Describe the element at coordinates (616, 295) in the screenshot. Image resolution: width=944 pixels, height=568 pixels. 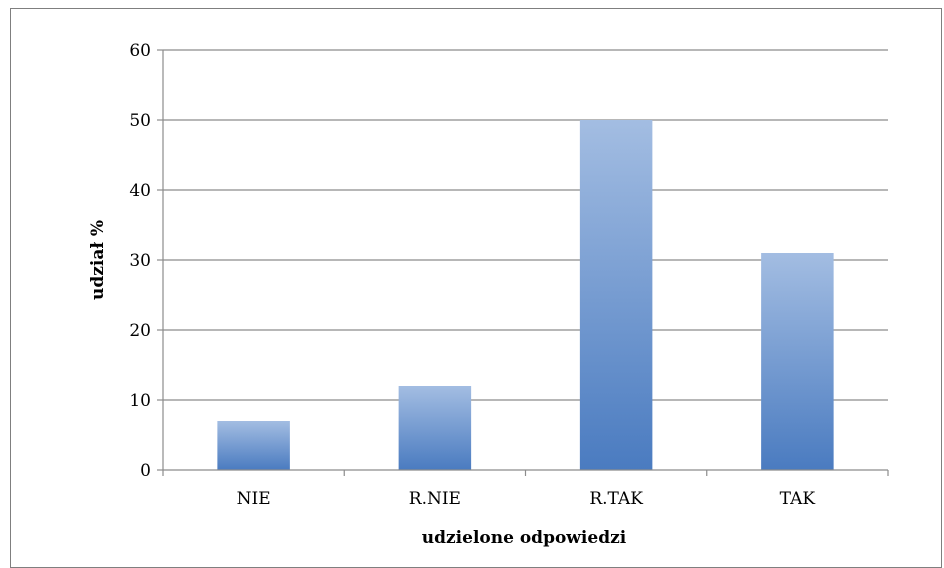
I see `bar-r-tak` at that location.